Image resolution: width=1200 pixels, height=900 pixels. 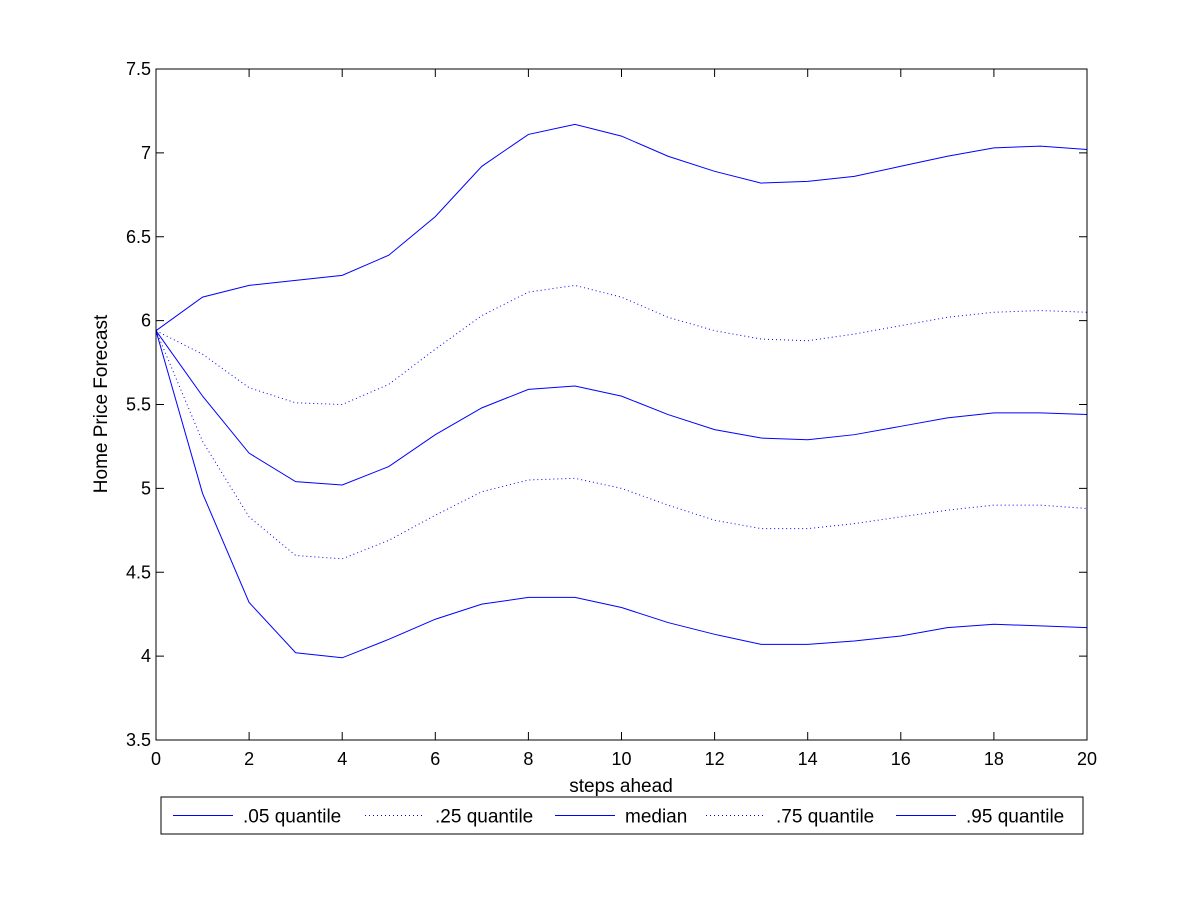 What do you see at coordinates (528, 759) in the screenshot?
I see `x-tick-label: 8` at bounding box center [528, 759].